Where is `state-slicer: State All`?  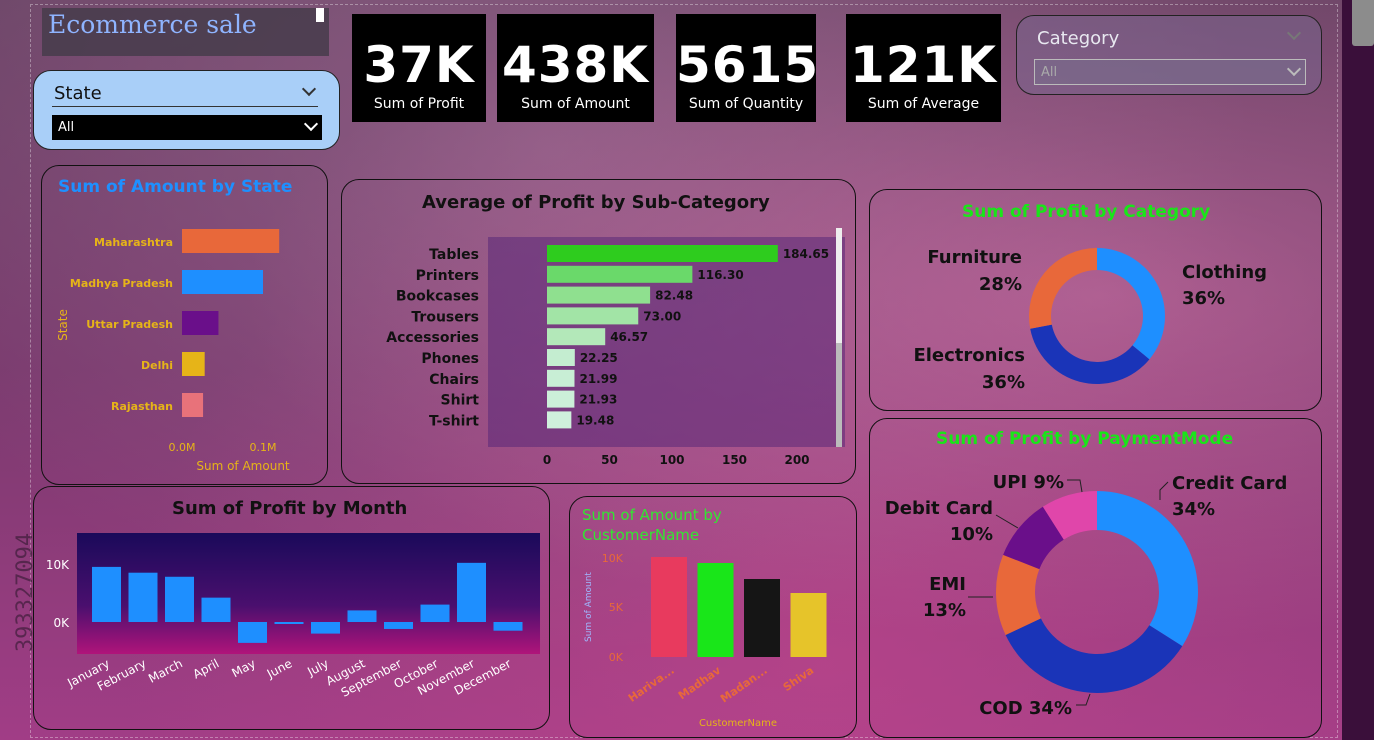
state-slicer: State All is located at coordinates (186, 110).